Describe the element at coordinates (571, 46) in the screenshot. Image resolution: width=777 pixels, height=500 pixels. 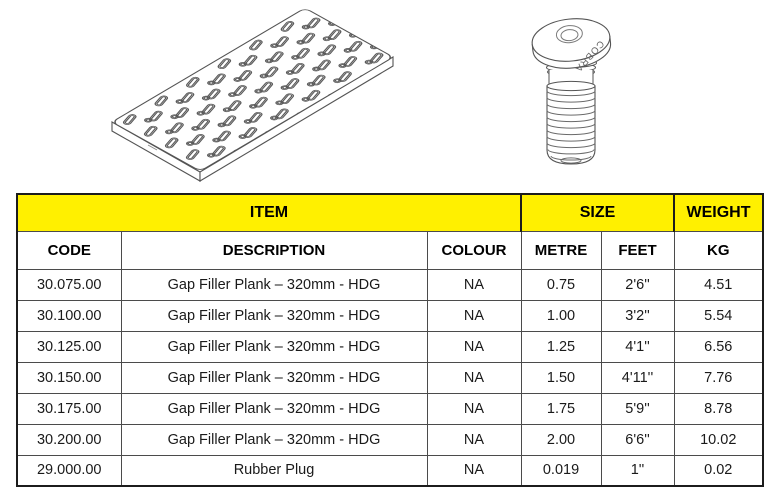
I see `plug-head: COBRA` at that location.